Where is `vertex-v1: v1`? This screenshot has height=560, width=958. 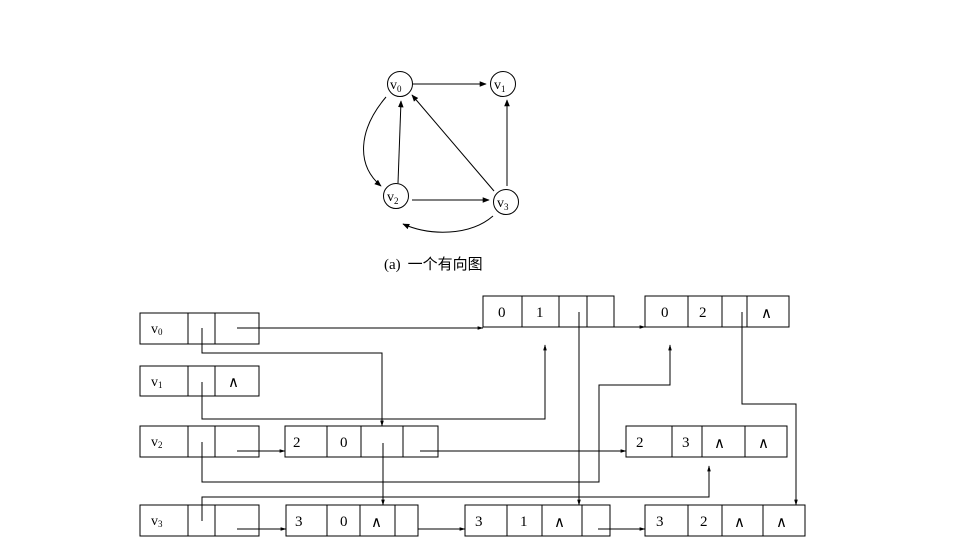 vertex-v1: v1 is located at coordinates (503, 84).